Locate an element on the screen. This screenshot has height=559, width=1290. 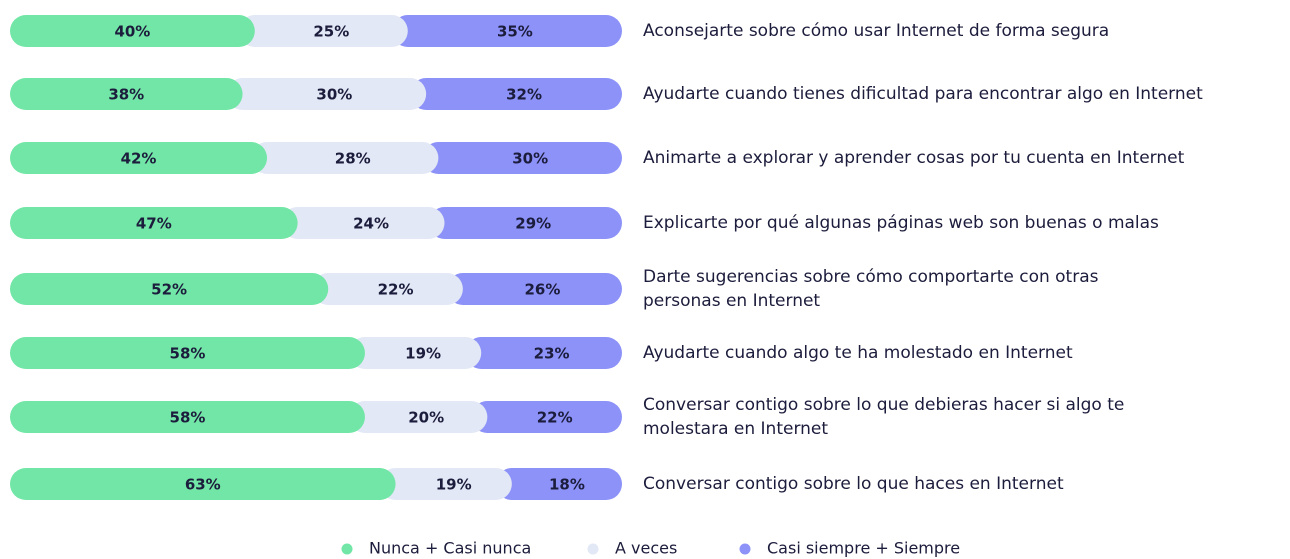
data-label: 28% is located at coordinates (353, 159).